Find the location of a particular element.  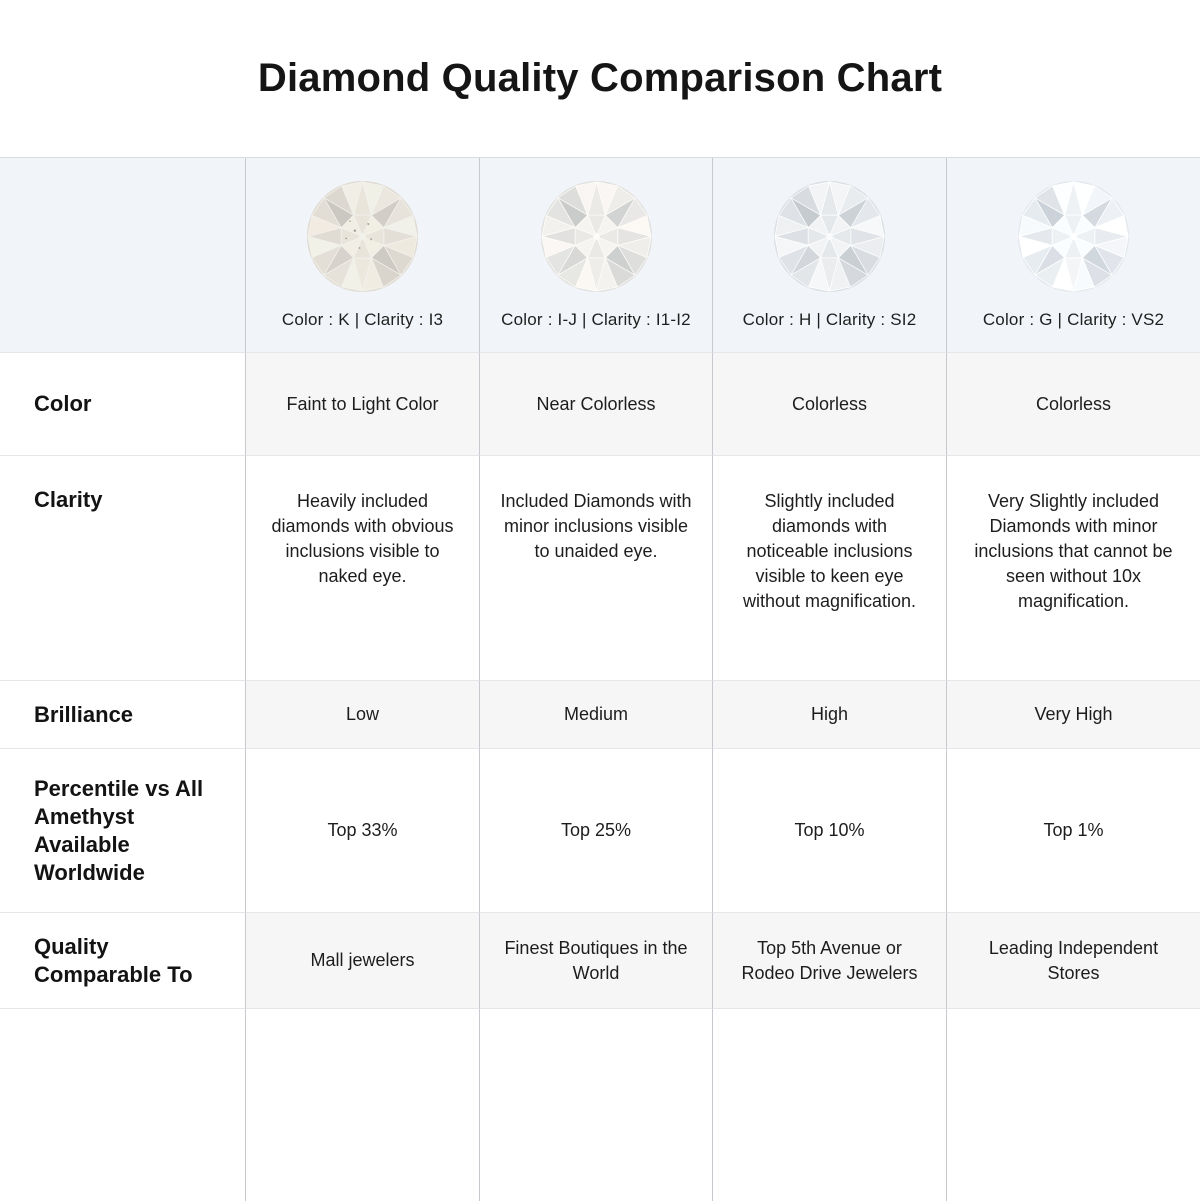

title-bar: Diamond Quality Comparison Chart is located at coordinates (600, 78).